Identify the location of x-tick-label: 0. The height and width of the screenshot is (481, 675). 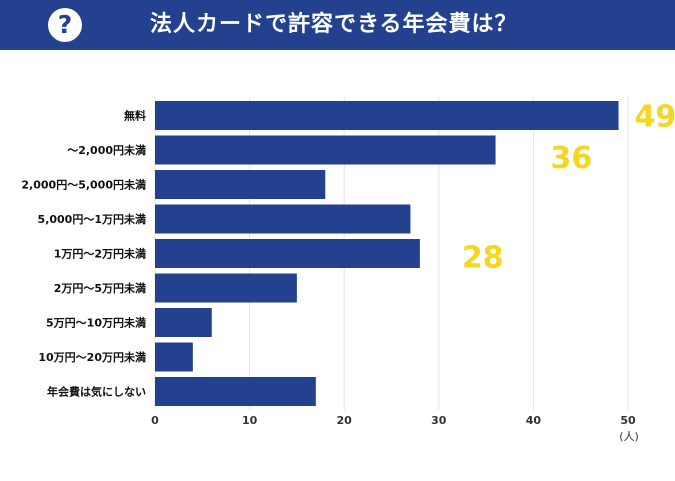
(155, 420).